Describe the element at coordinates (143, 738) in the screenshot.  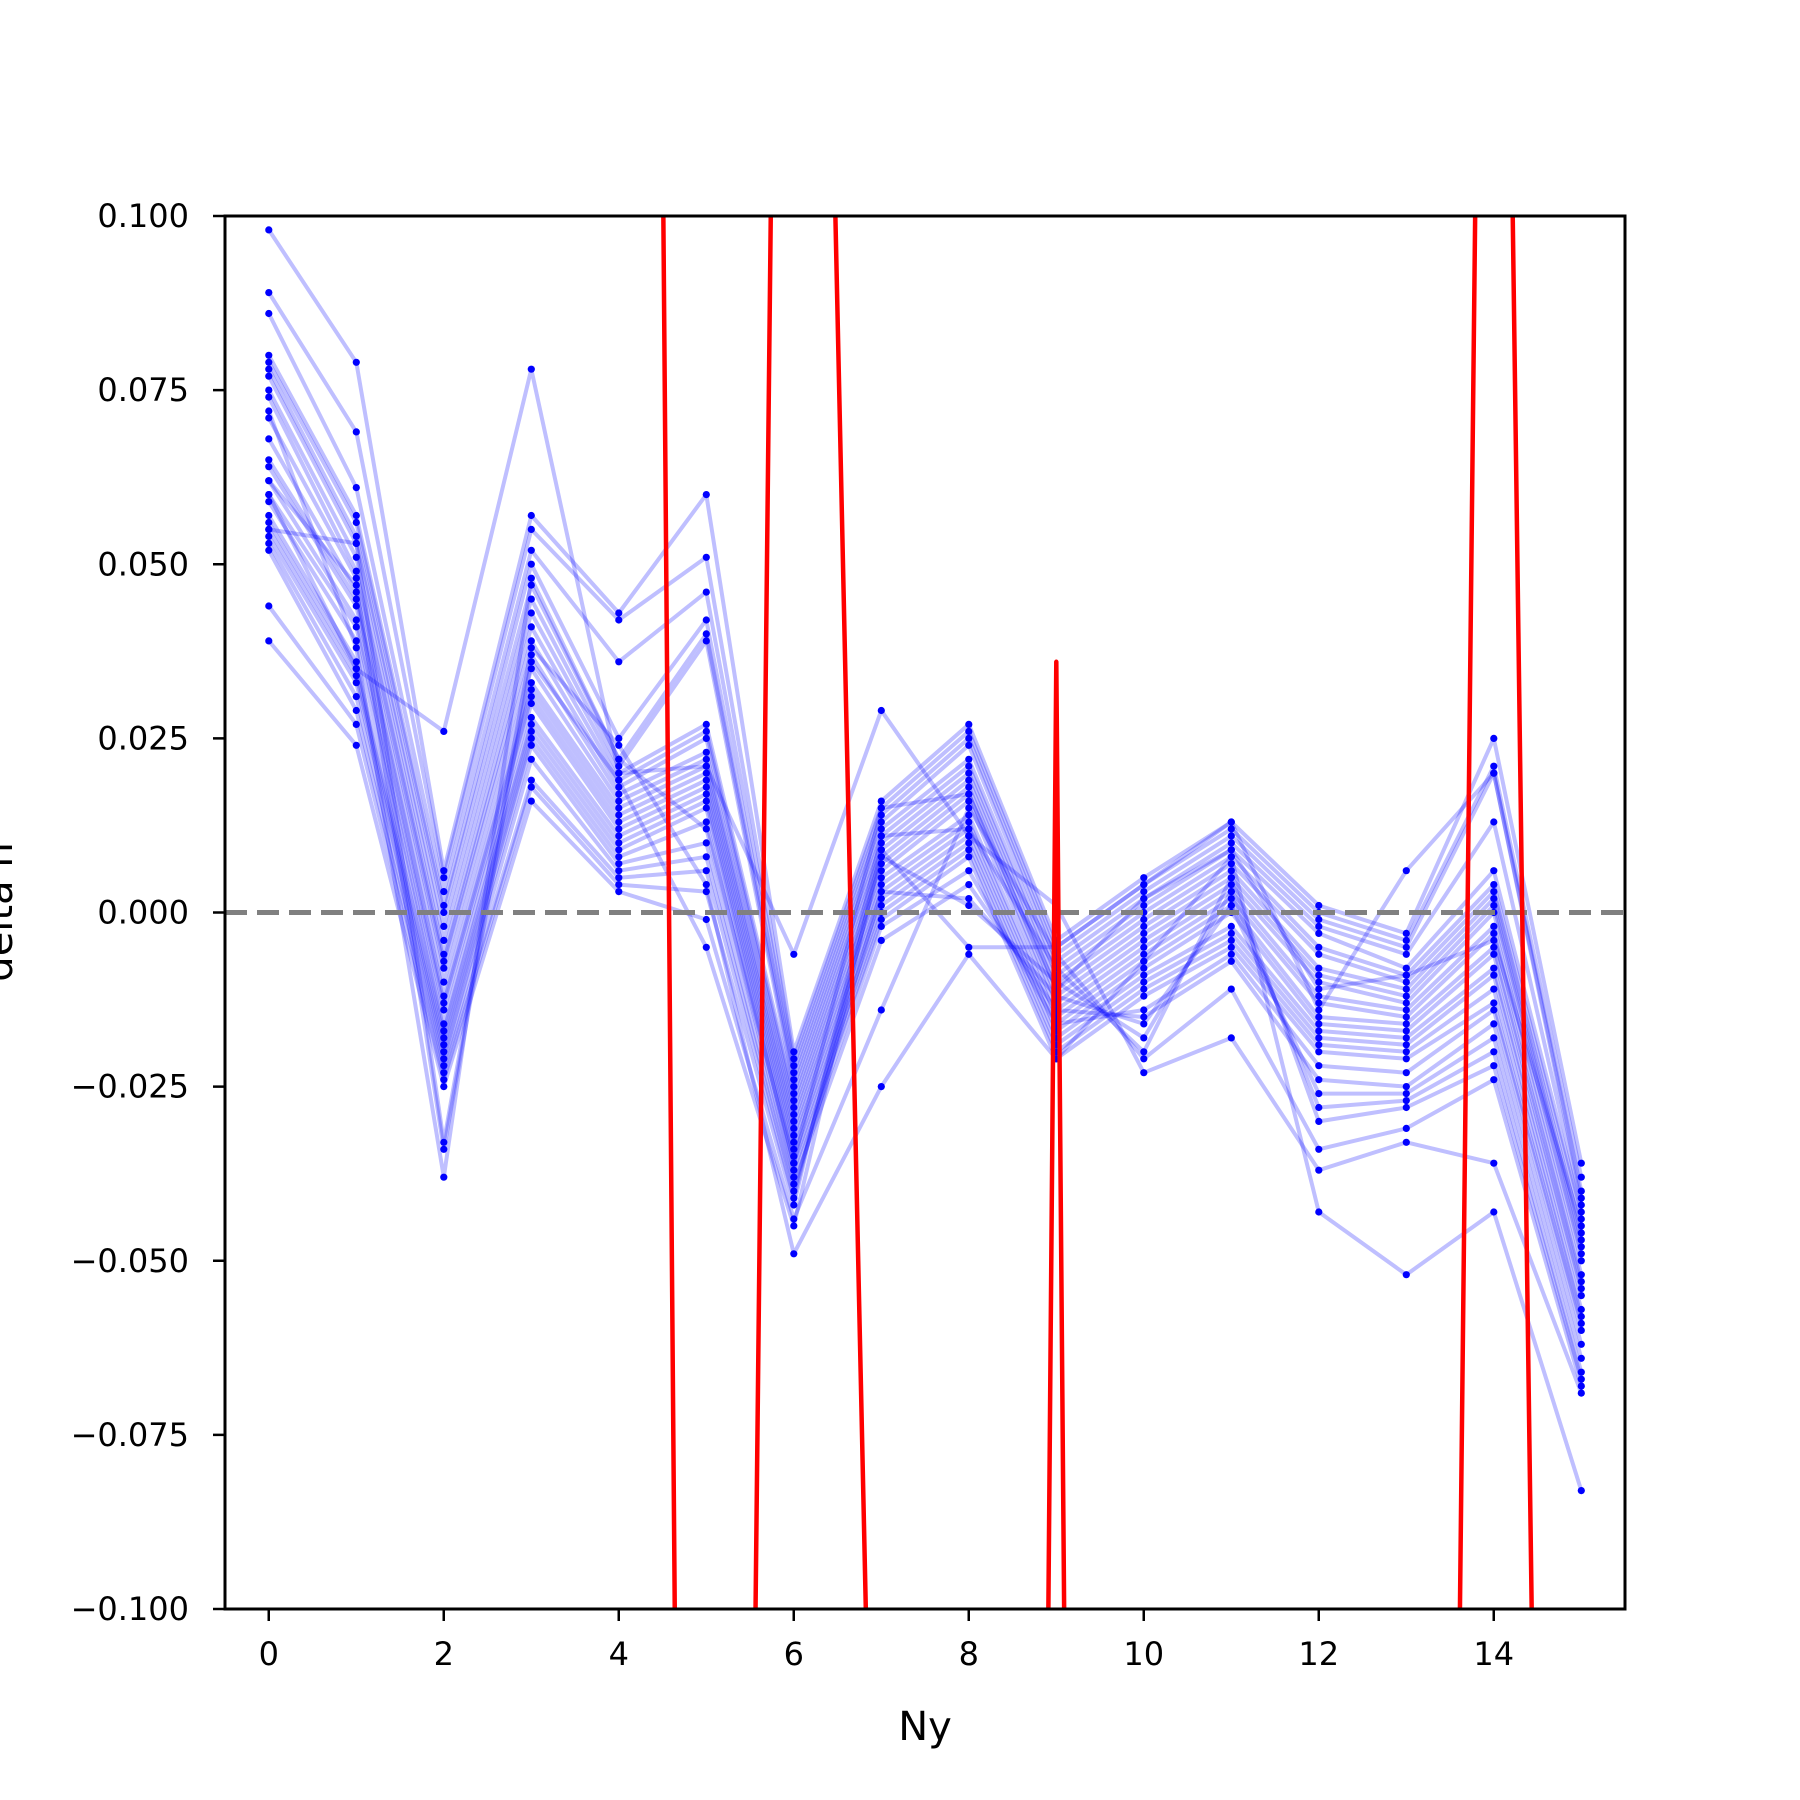
I see `y-tick-label: 0.025` at that location.